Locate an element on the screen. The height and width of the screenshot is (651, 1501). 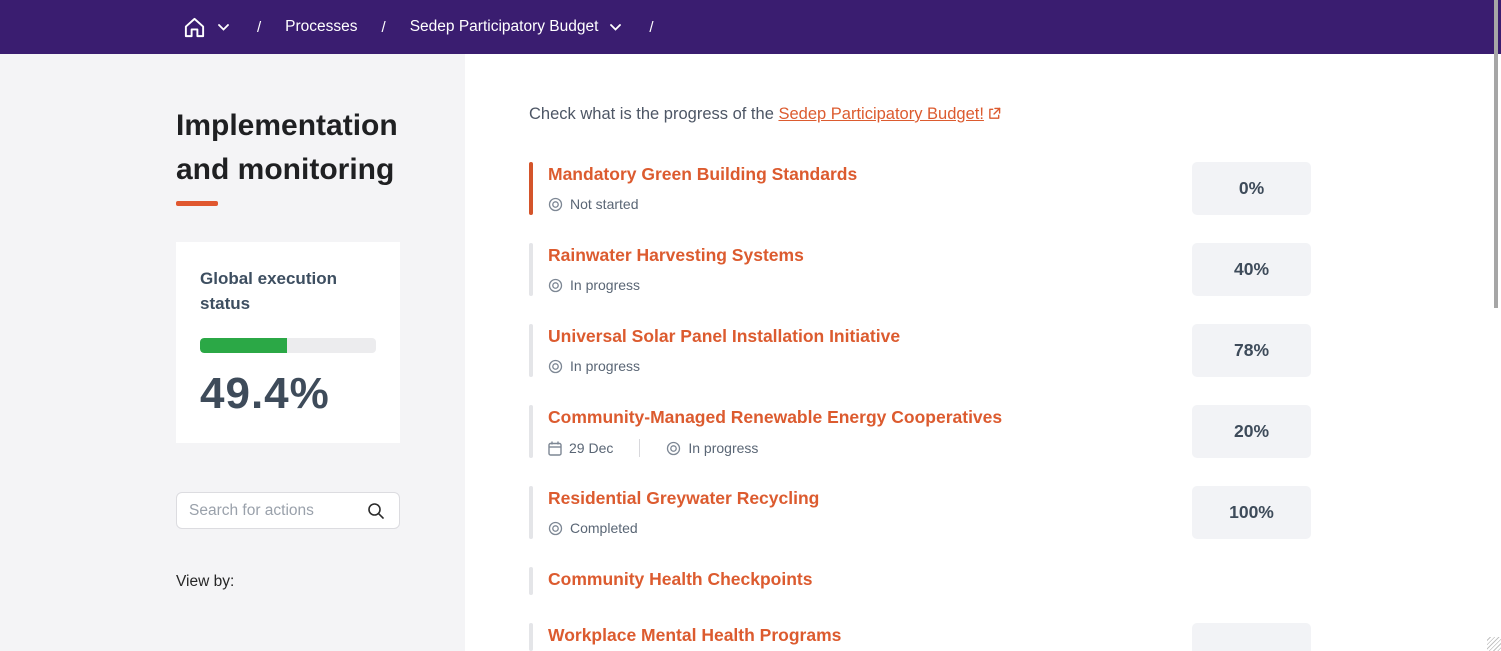
status-card-title: Global execution status is located at coordinates (268, 291).